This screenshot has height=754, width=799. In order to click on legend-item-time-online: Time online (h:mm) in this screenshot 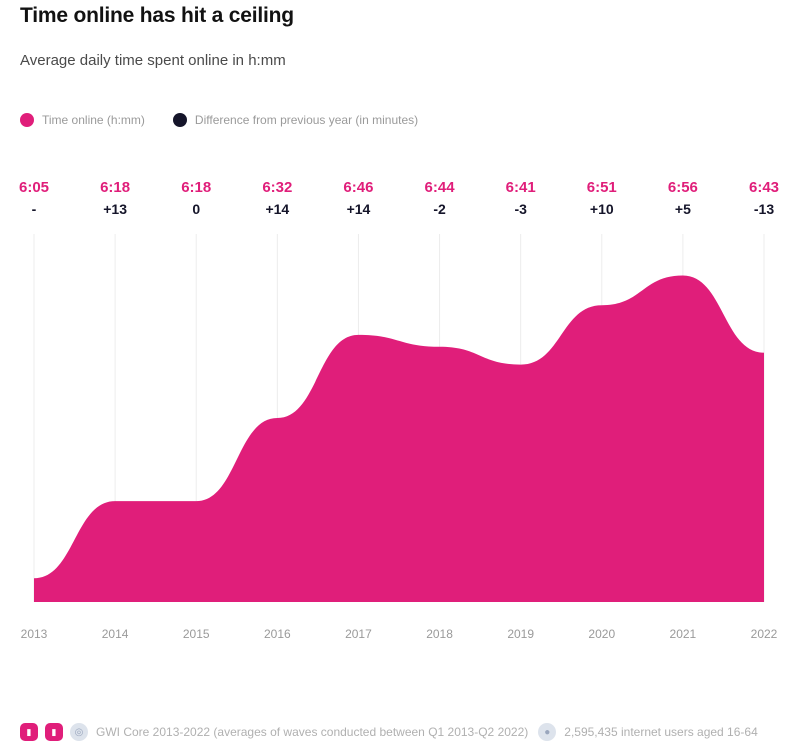, I will do `click(82, 120)`.